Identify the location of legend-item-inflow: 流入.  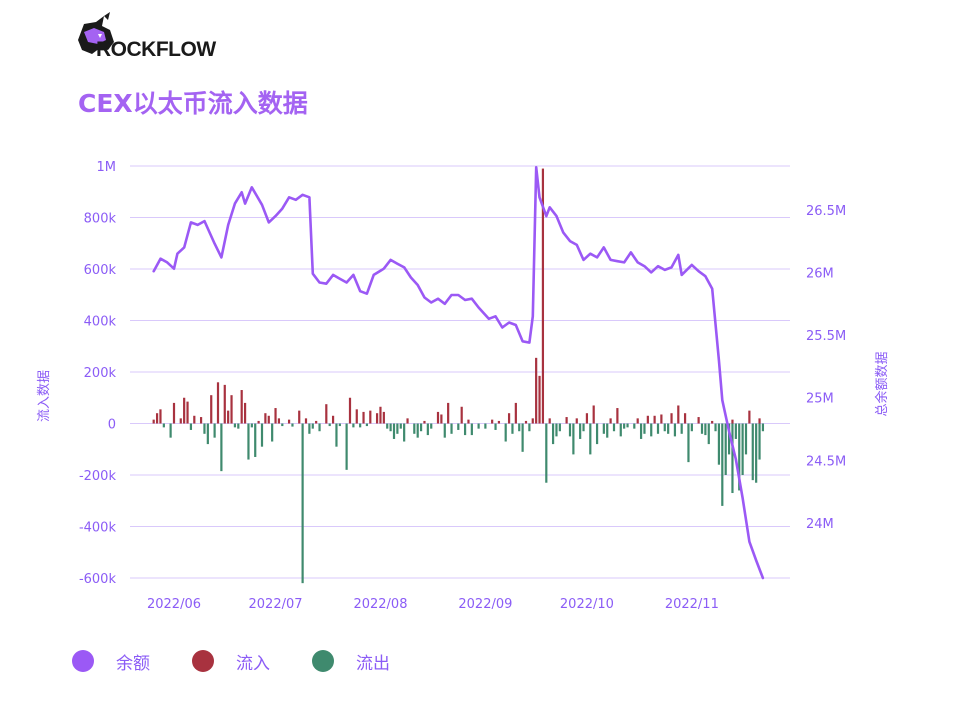
(231, 661).